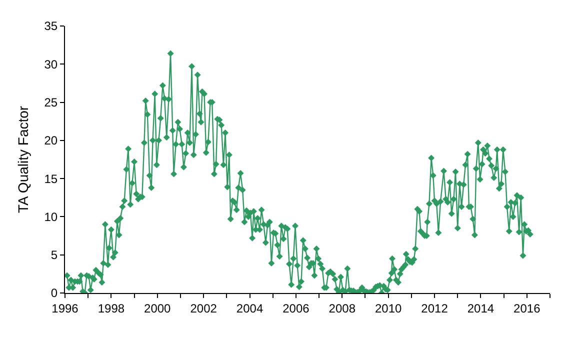  I want to click on y-tick-label: 15, so click(51, 179).